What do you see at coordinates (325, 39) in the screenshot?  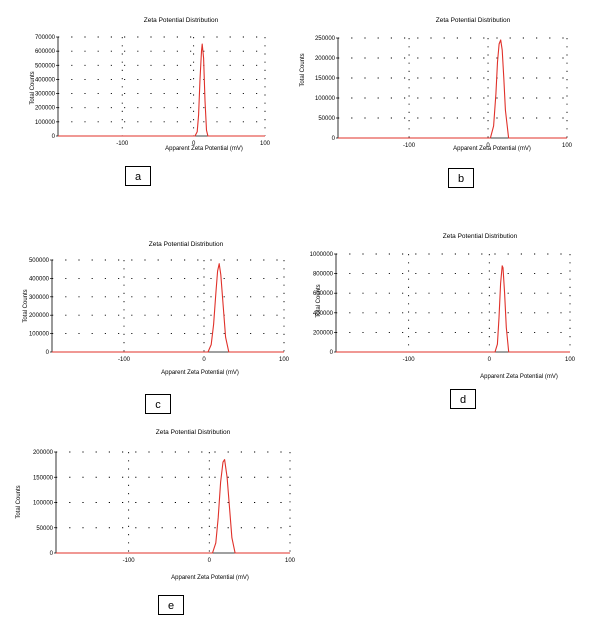 I see `y-tick-label: 250000` at bounding box center [325, 39].